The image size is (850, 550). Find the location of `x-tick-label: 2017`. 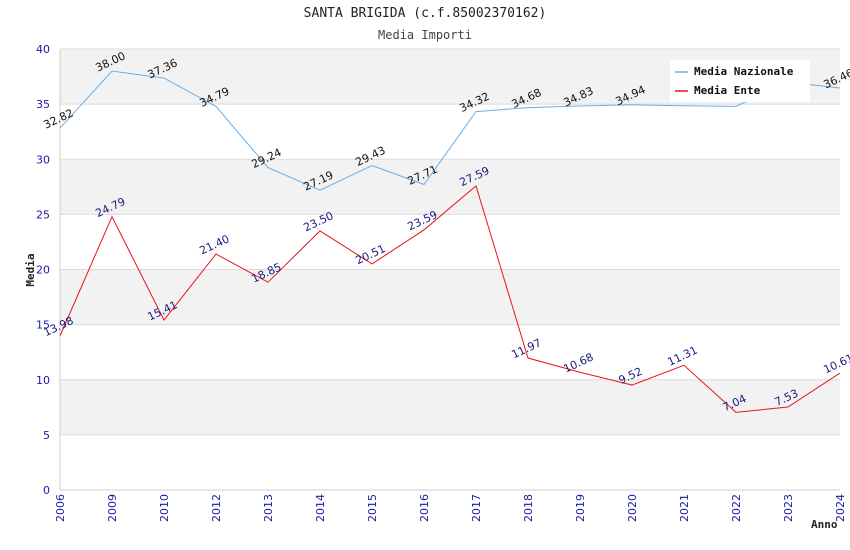

x-tick-label: 2017 is located at coordinates (476, 508).